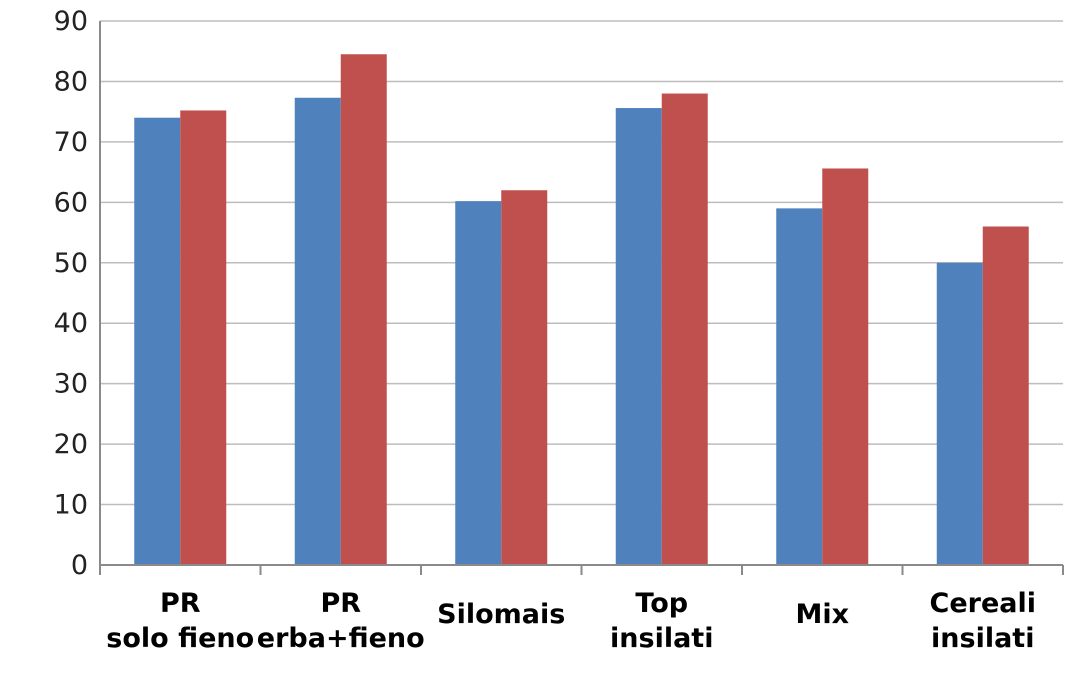 The width and height of the screenshot is (1073, 673). Describe the element at coordinates (638, 336) in the screenshot. I see `bar-series1-cat4` at that location.